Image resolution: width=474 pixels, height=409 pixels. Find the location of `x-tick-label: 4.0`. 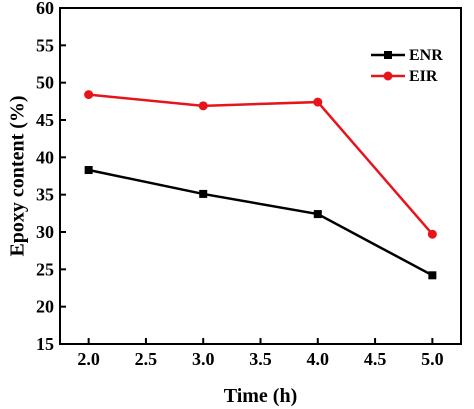

x-tick-label: 4.0 is located at coordinates (318, 359).